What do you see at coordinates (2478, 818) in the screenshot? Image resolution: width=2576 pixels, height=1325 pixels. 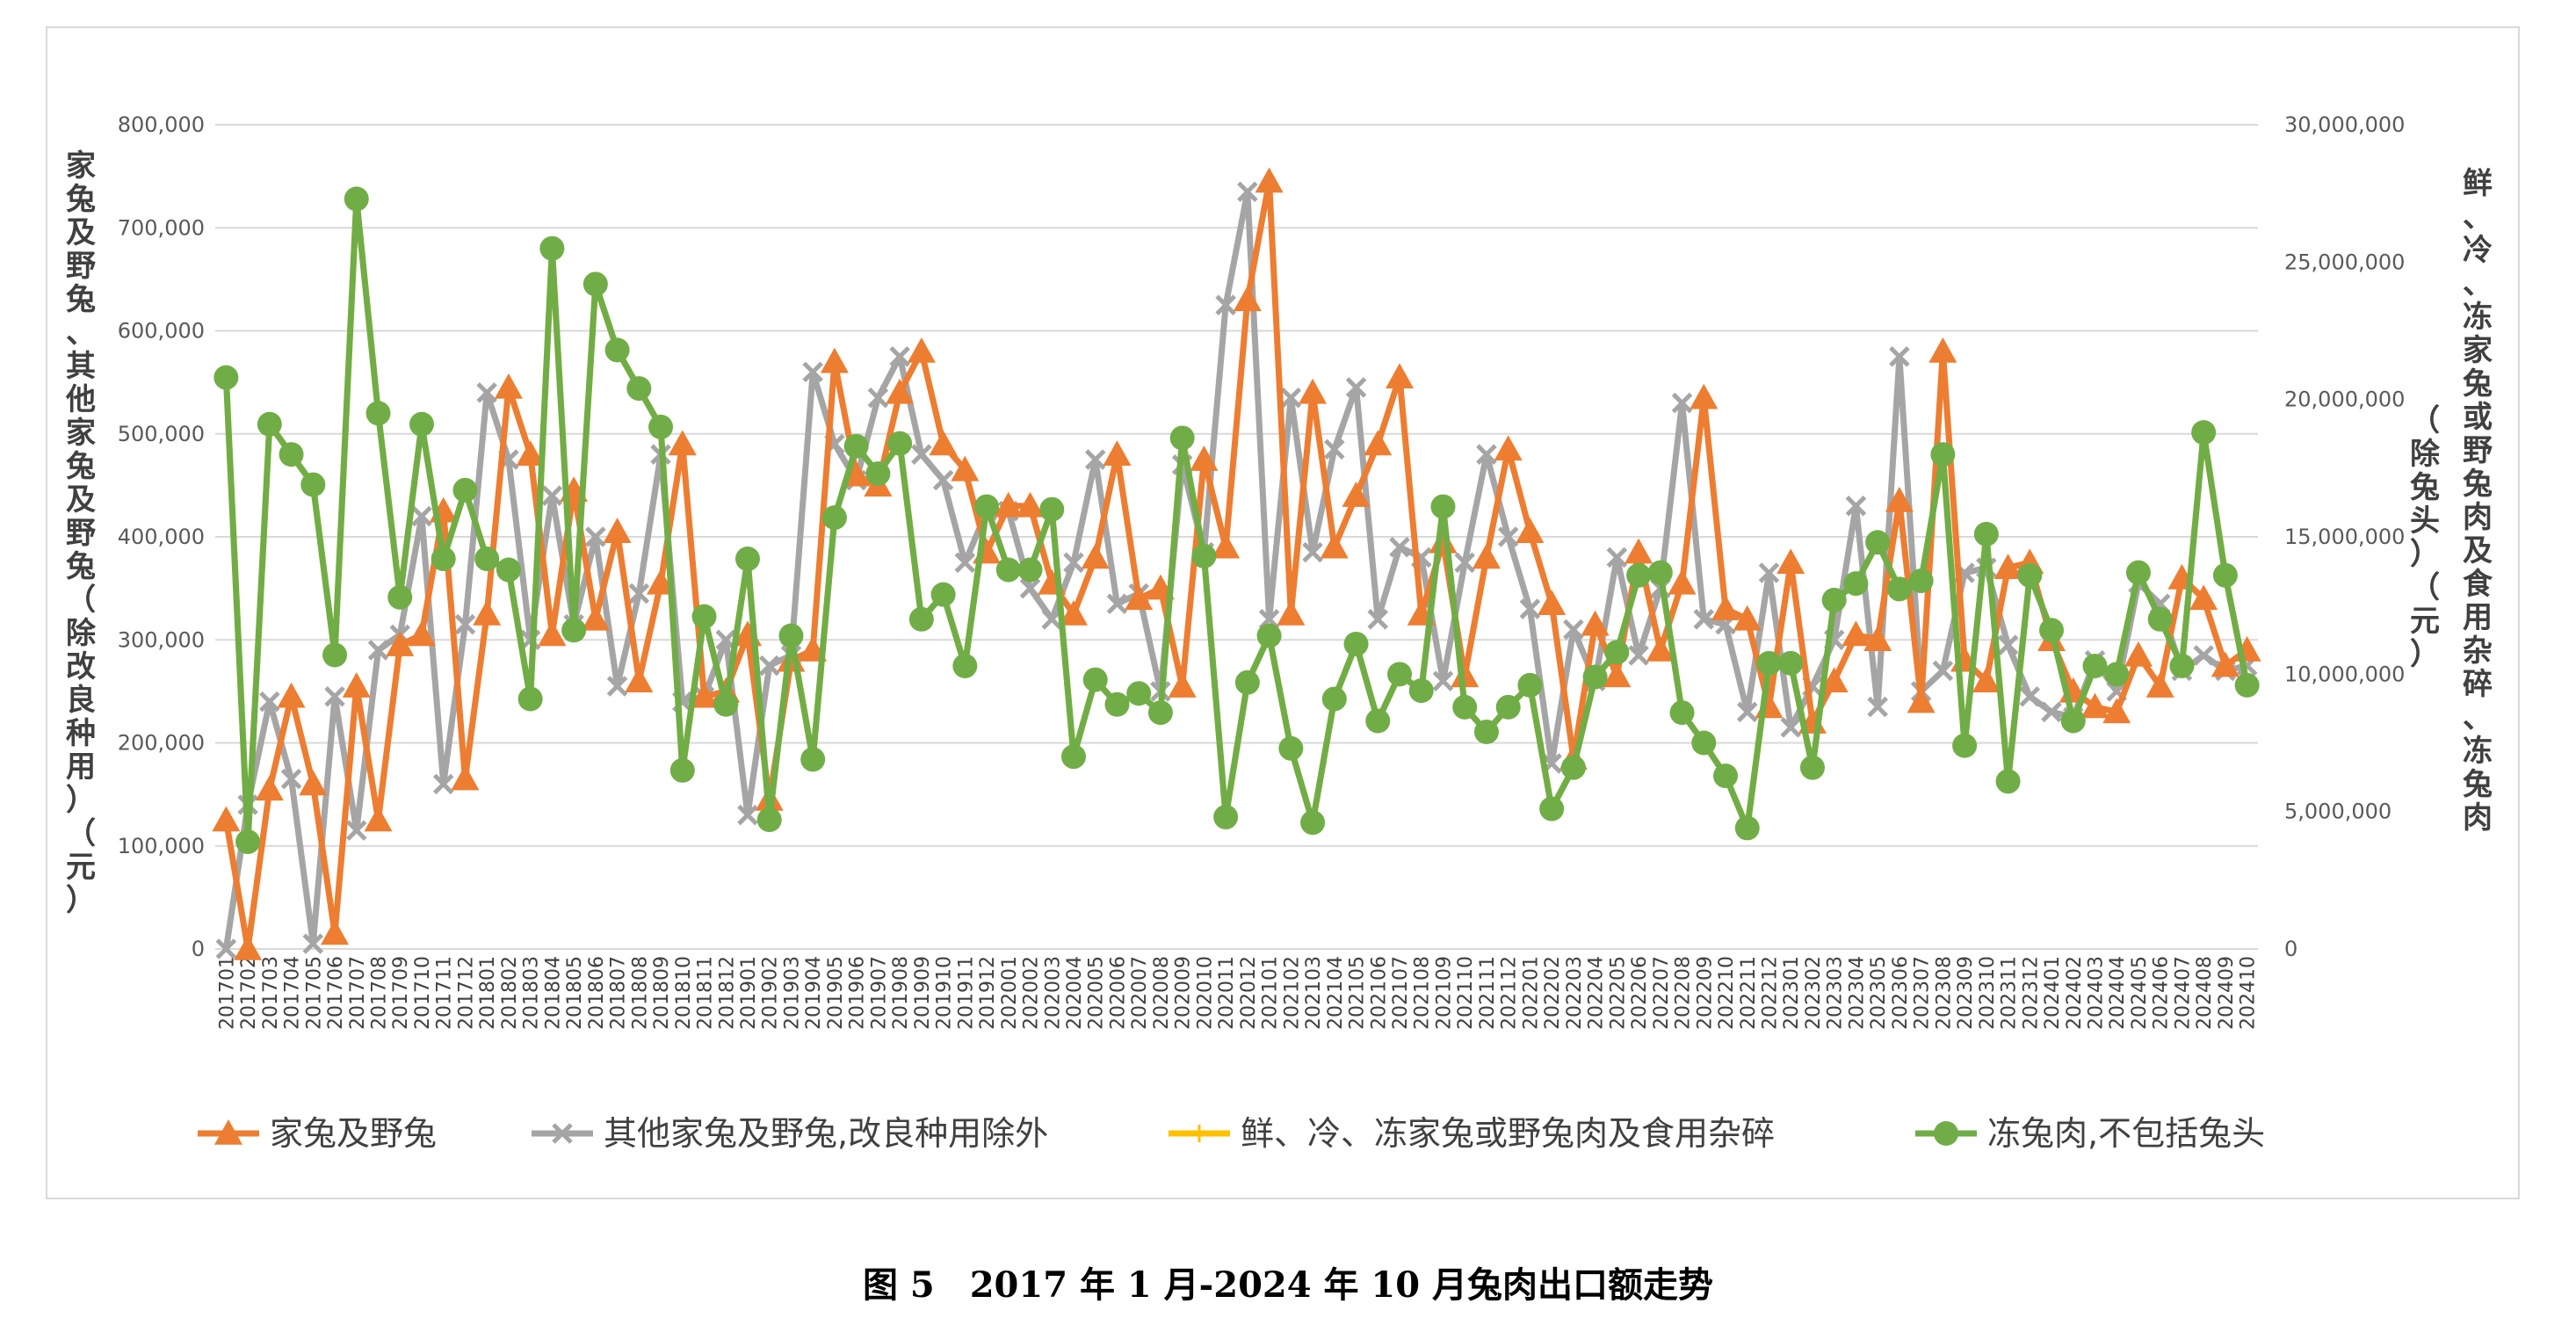 I see `axis-title-char: 肉` at bounding box center [2478, 818].